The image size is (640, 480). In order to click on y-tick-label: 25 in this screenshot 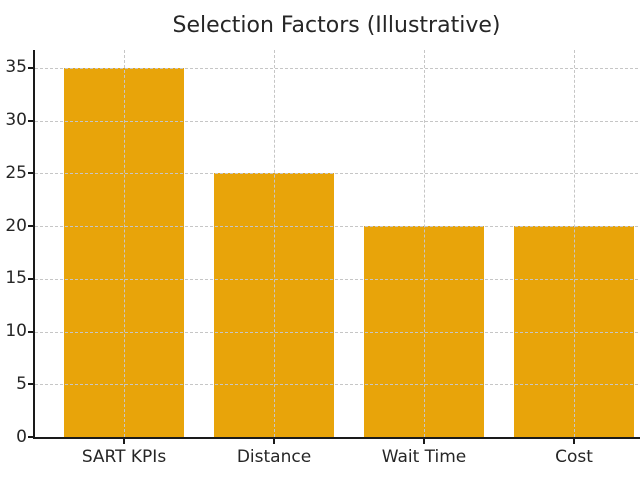, I will do `click(16, 172)`.